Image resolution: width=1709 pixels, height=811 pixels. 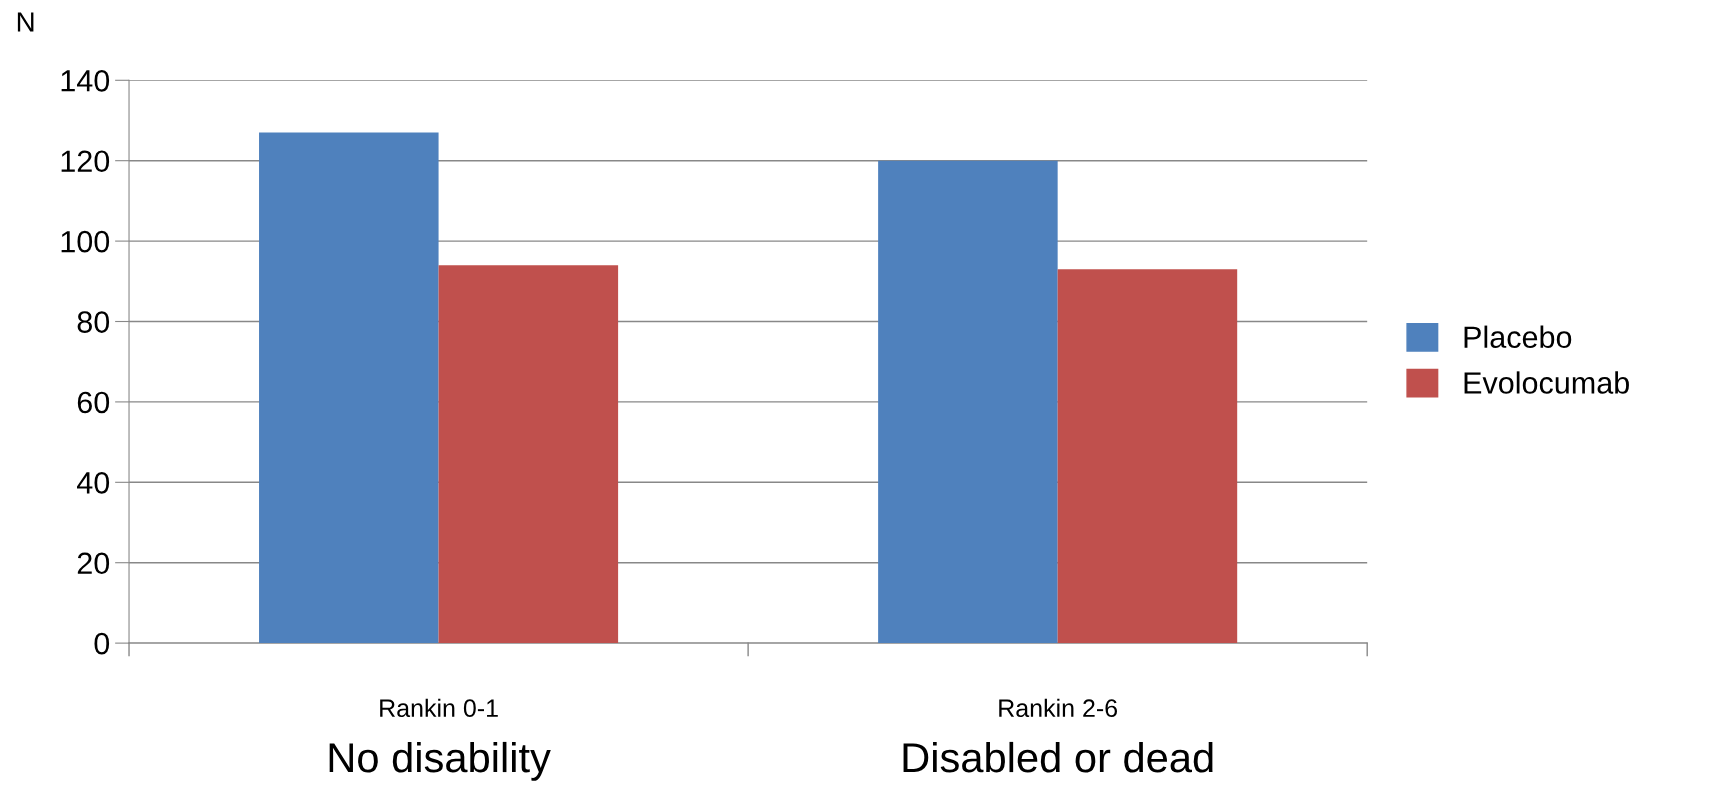 What do you see at coordinates (85, 161) in the screenshot?
I see `y-tick-label: 120` at bounding box center [85, 161].